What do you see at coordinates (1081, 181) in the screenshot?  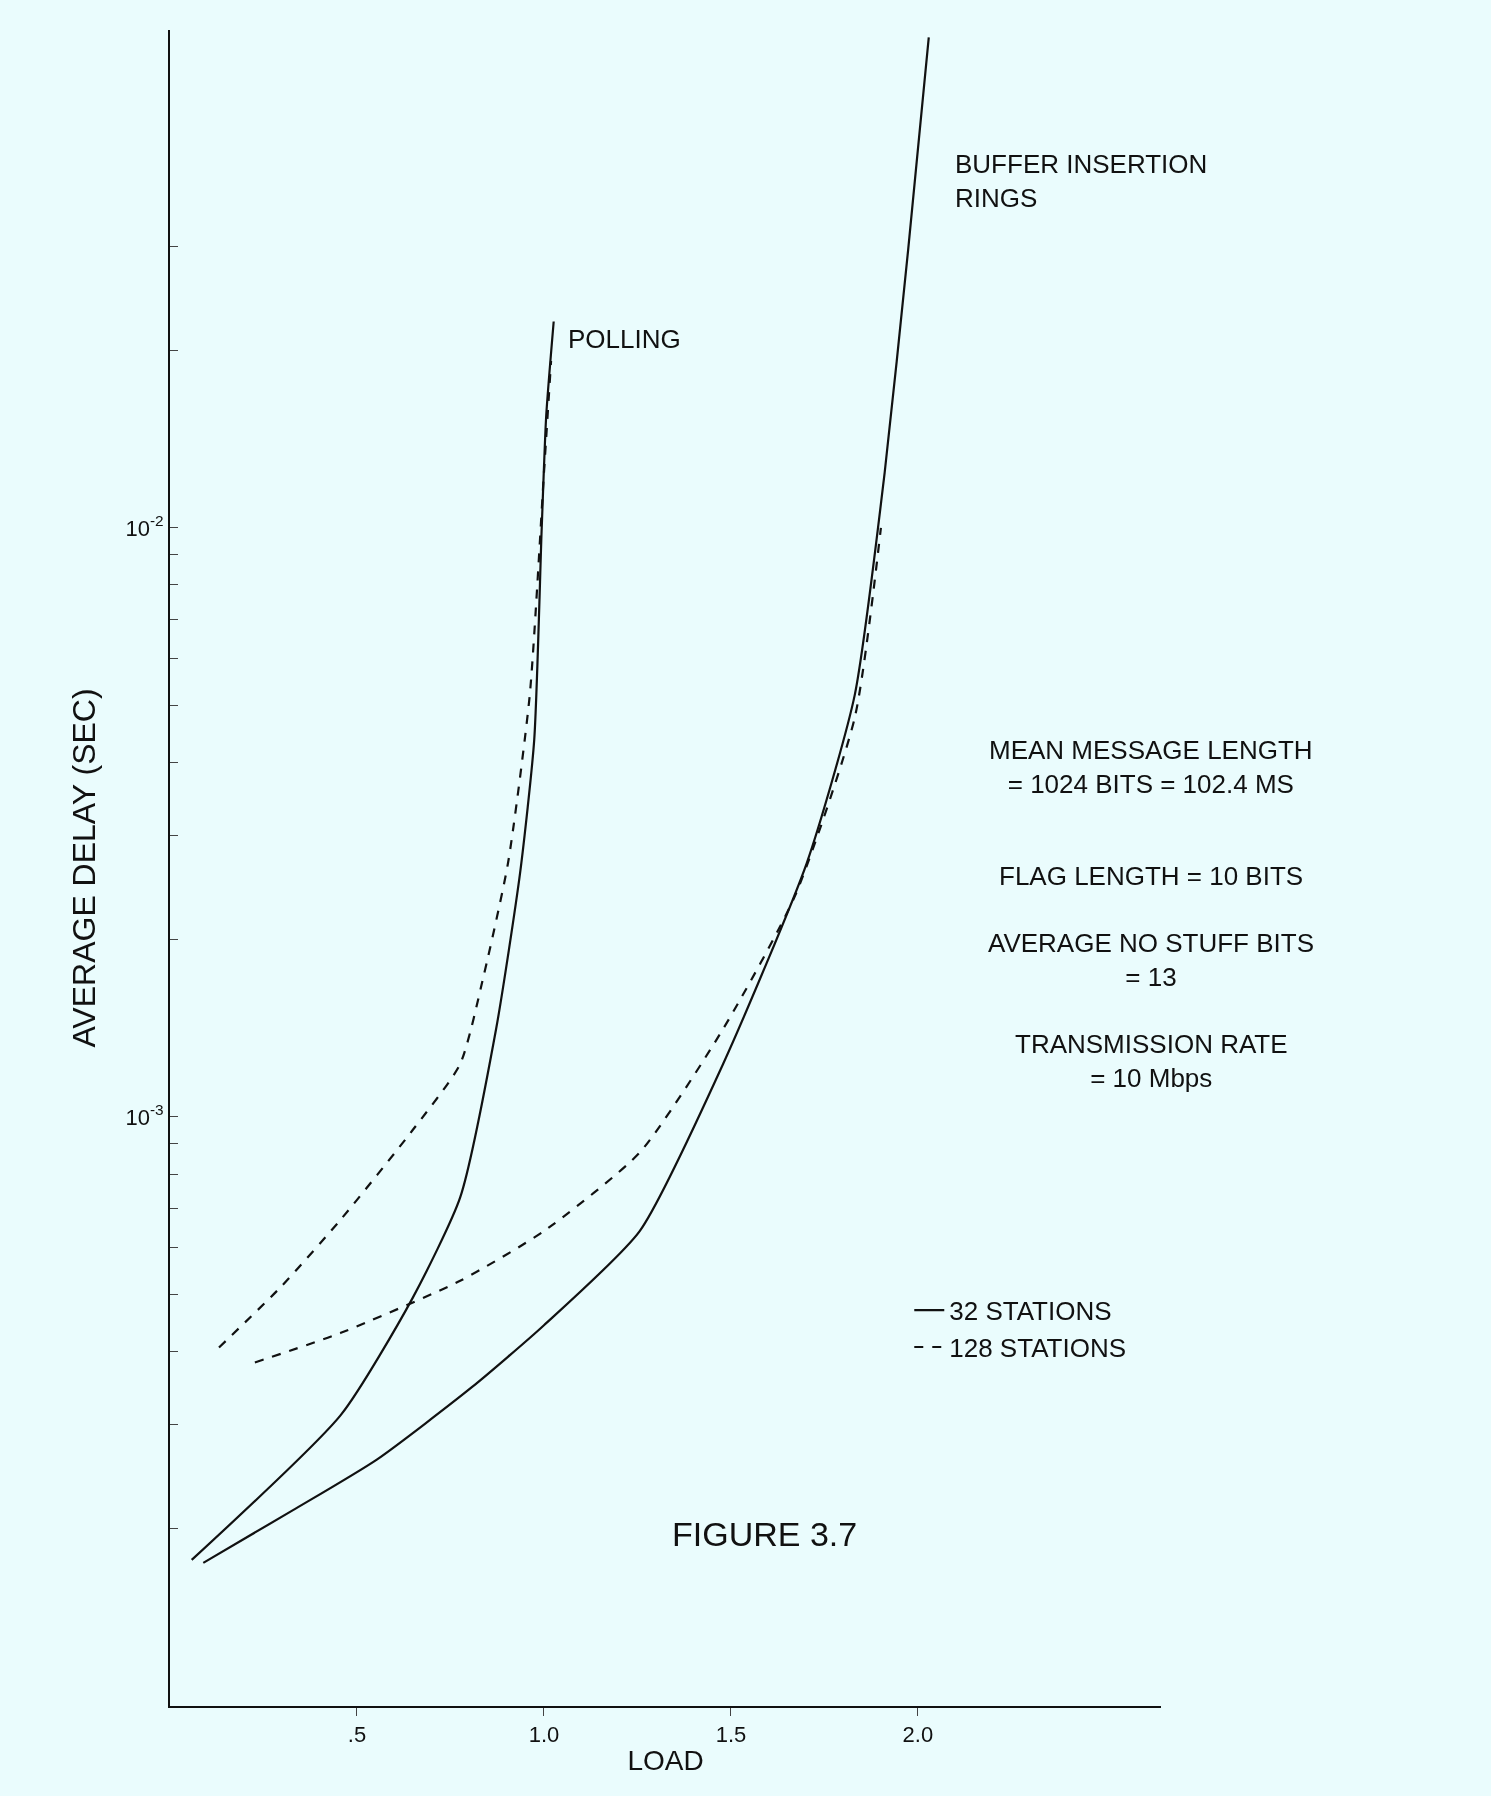 I see `annotation: BUFFER INSERTION RINGS` at bounding box center [1081, 181].